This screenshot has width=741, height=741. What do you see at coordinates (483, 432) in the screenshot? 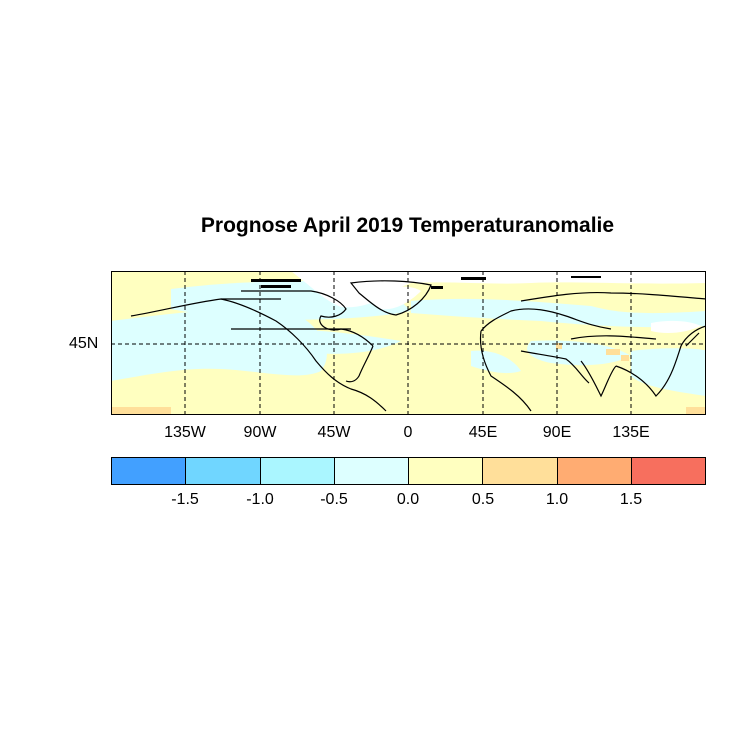
I see `lon-label: 45E` at bounding box center [483, 432].